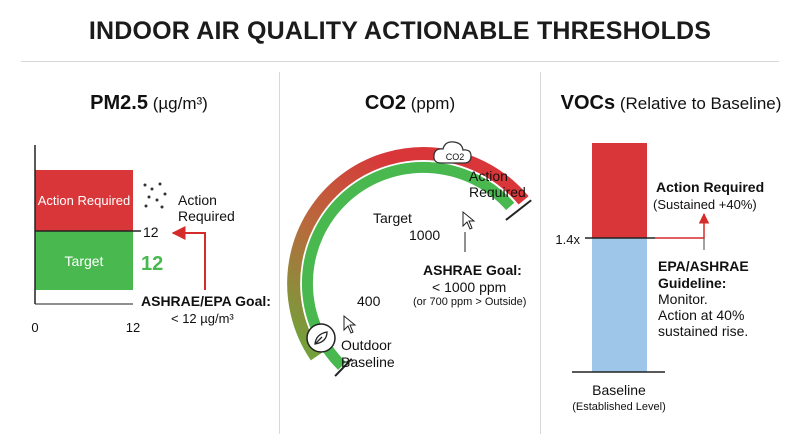 The image size is (800, 447). Describe the element at coordinates (34, 327) in the screenshot. I see `pm25-tick-0: 0` at that location.